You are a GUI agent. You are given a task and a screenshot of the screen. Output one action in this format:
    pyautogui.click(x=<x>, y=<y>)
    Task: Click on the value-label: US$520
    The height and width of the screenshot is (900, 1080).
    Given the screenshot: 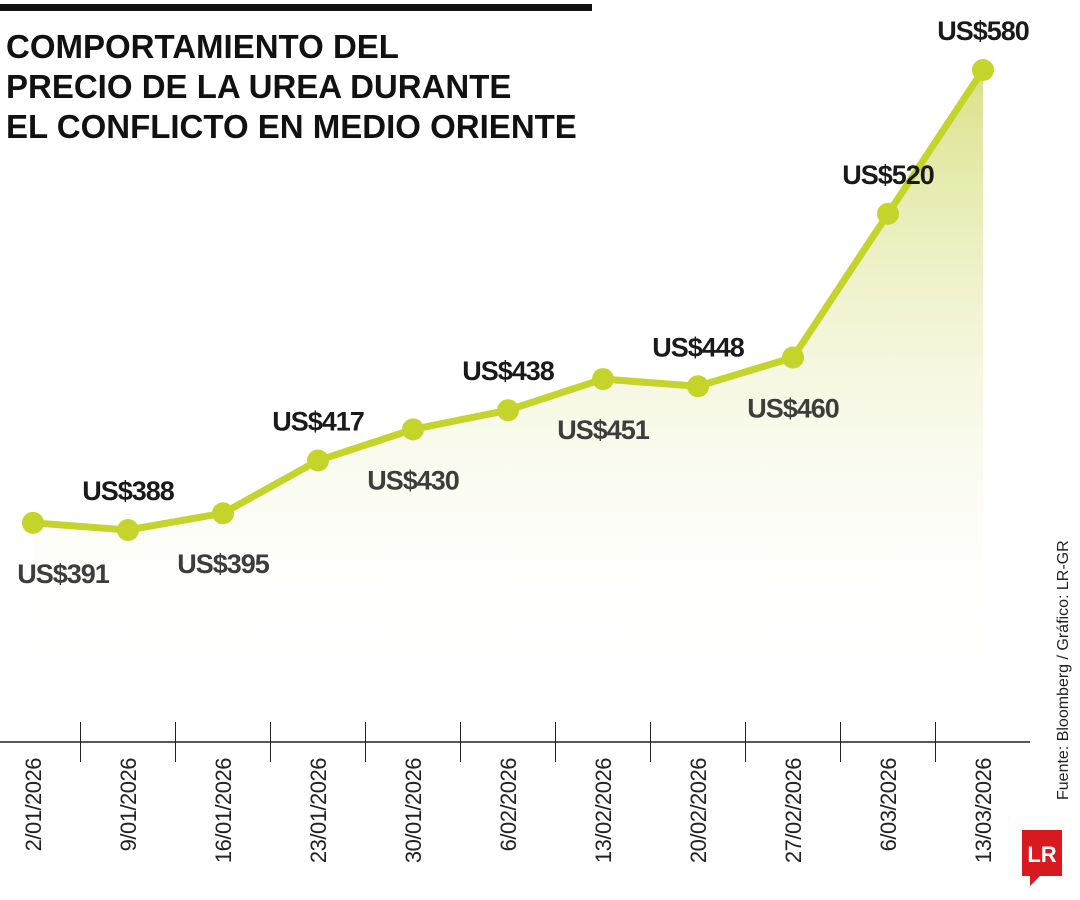 What is the action you would take?
    pyautogui.click(x=888, y=175)
    